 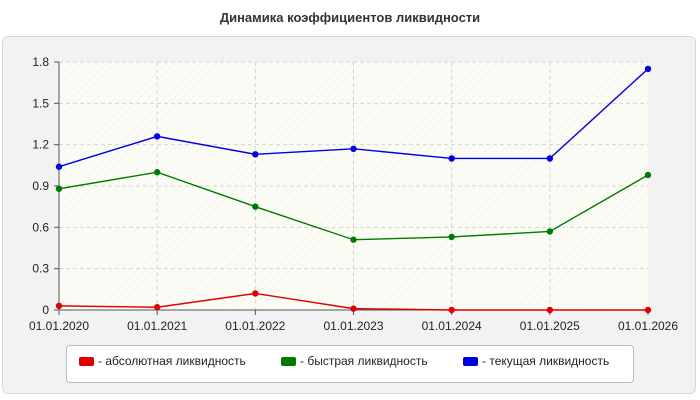 What do you see at coordinates (648, 326) in the screenshot?
I see `x-tick-label: 01.01.2026` at bounding box center [648, 326].